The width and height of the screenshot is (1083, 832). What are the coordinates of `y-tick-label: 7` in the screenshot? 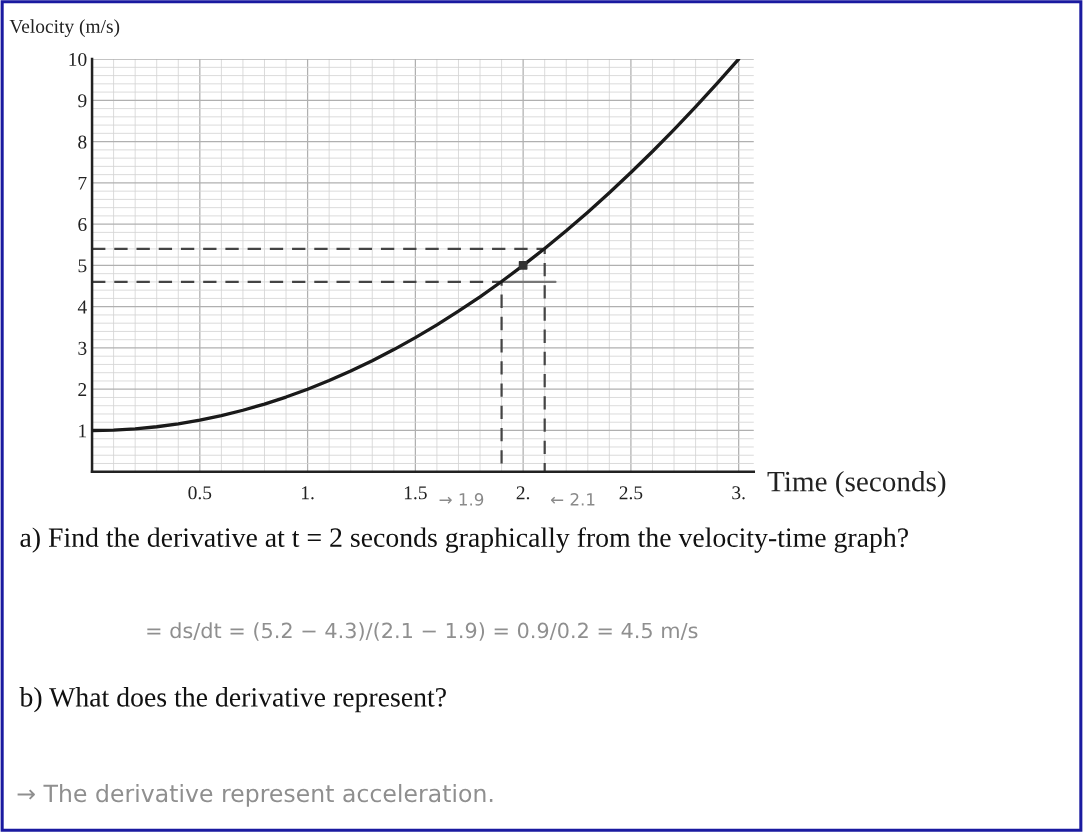 It's located at (82, 183).